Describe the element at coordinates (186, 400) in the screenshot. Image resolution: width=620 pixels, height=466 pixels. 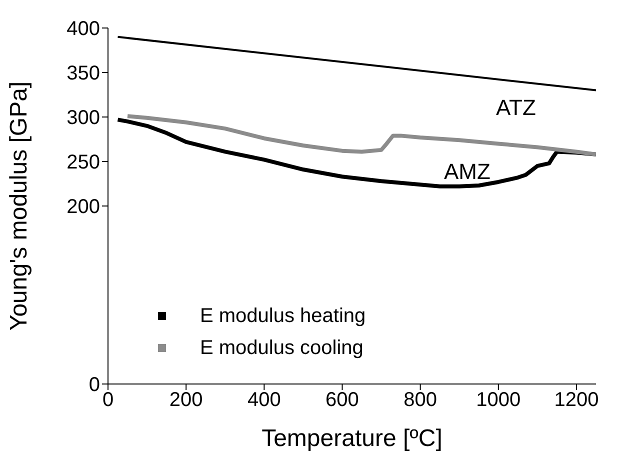
I see `x-tick-label: 200` at that location.